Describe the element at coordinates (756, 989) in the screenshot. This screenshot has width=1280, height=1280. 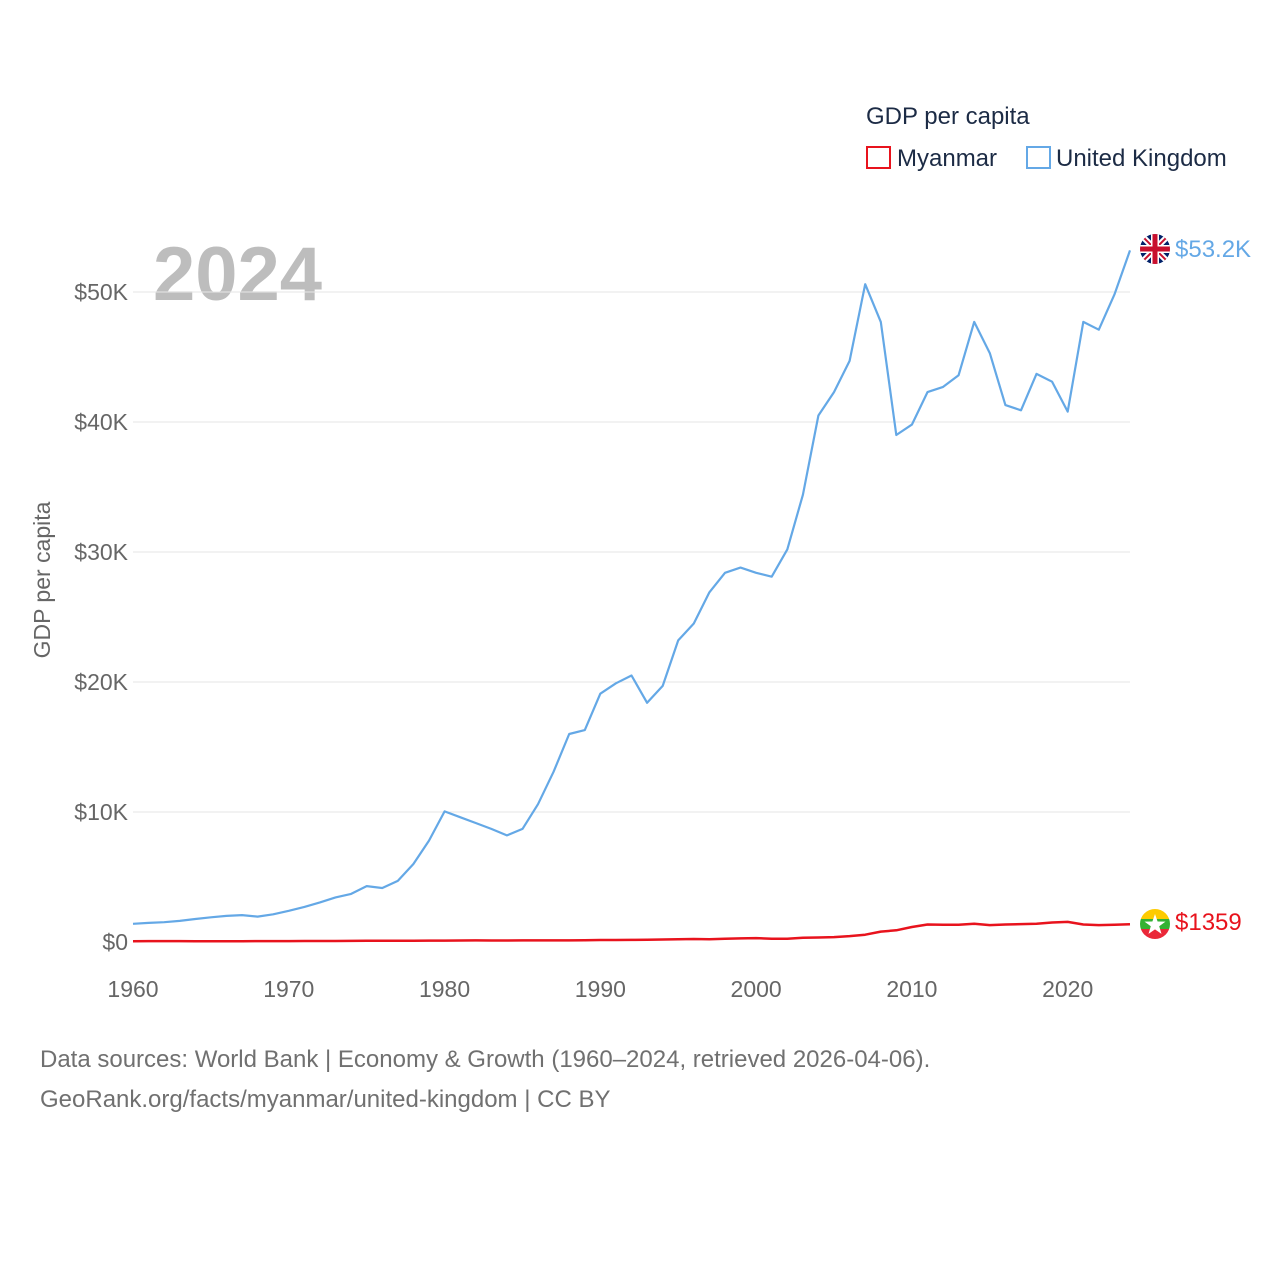
I see `x-tick-label: 2000` at that location.